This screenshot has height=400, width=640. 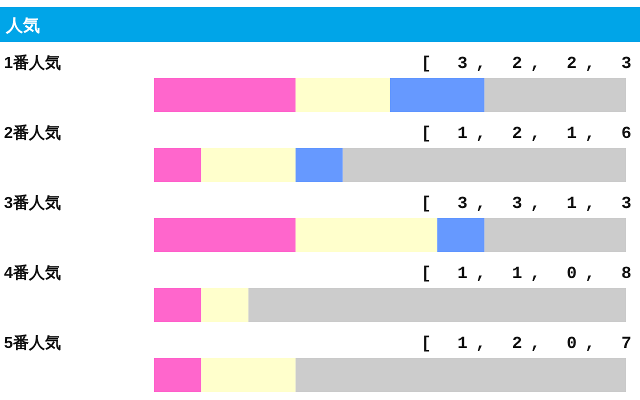 I want to click on category-label: 3番人気, so click(x=32, y=203).